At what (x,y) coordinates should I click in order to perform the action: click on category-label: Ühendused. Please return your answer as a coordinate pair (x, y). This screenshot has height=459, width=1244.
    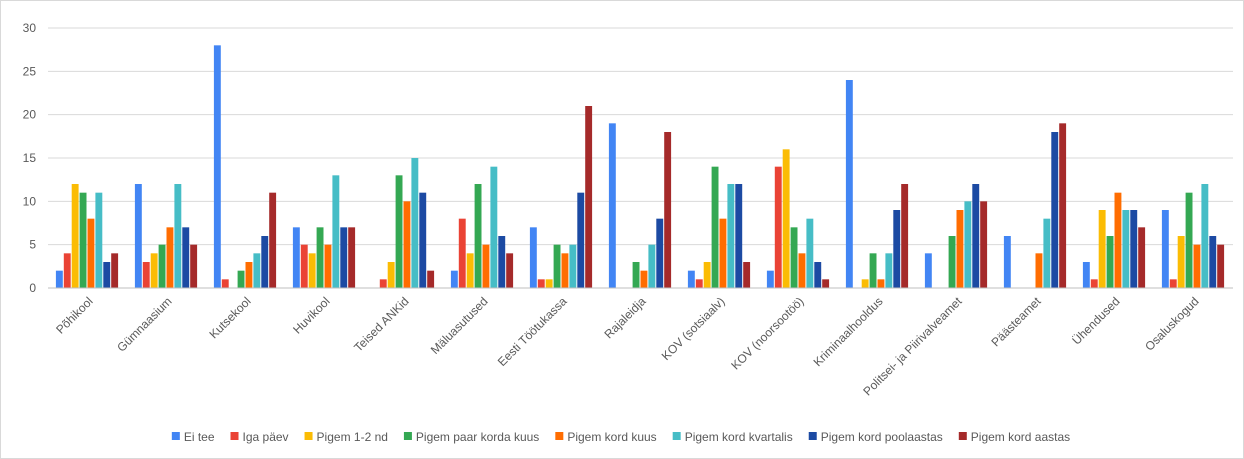
    Looking at the image, I should click on (1095, 320).